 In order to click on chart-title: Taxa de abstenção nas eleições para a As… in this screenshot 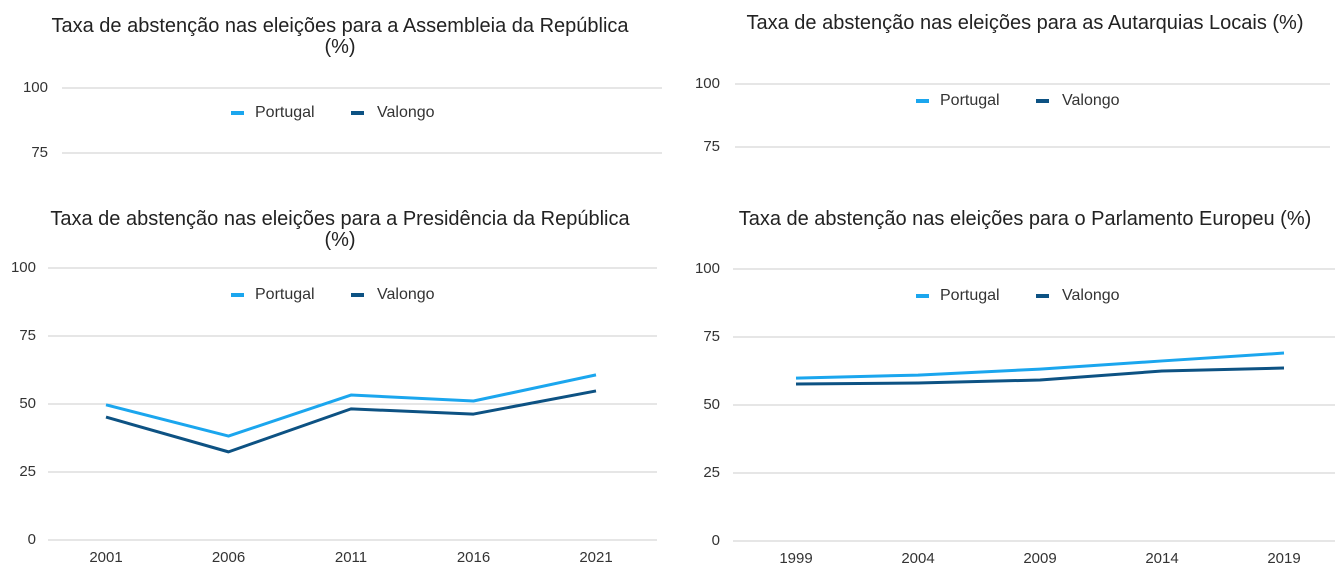, I will do `click(340, 36)`.